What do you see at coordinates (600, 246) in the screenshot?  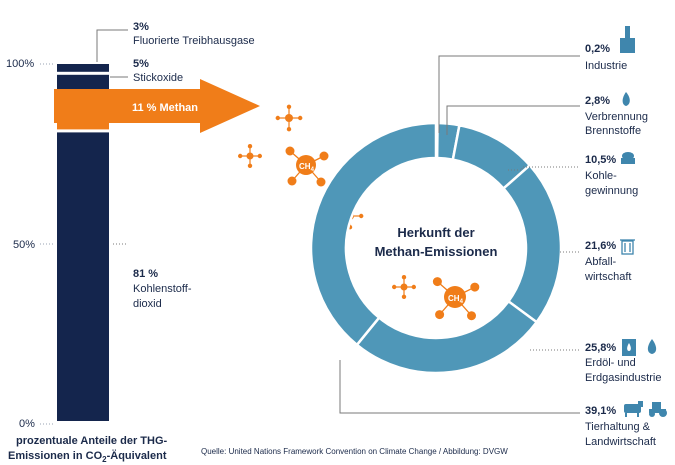 I see `abfall-pct: 21,6%` at bounding box center [600, 246].